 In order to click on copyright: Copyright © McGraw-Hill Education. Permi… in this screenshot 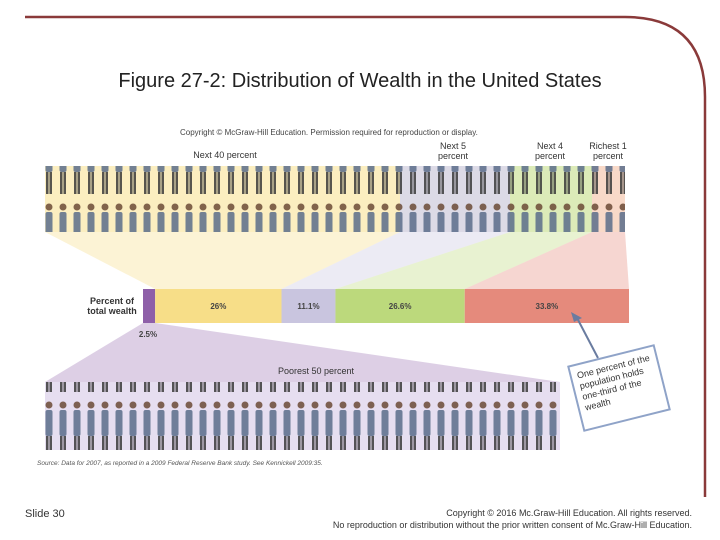, I will do `click(329, 132)`.